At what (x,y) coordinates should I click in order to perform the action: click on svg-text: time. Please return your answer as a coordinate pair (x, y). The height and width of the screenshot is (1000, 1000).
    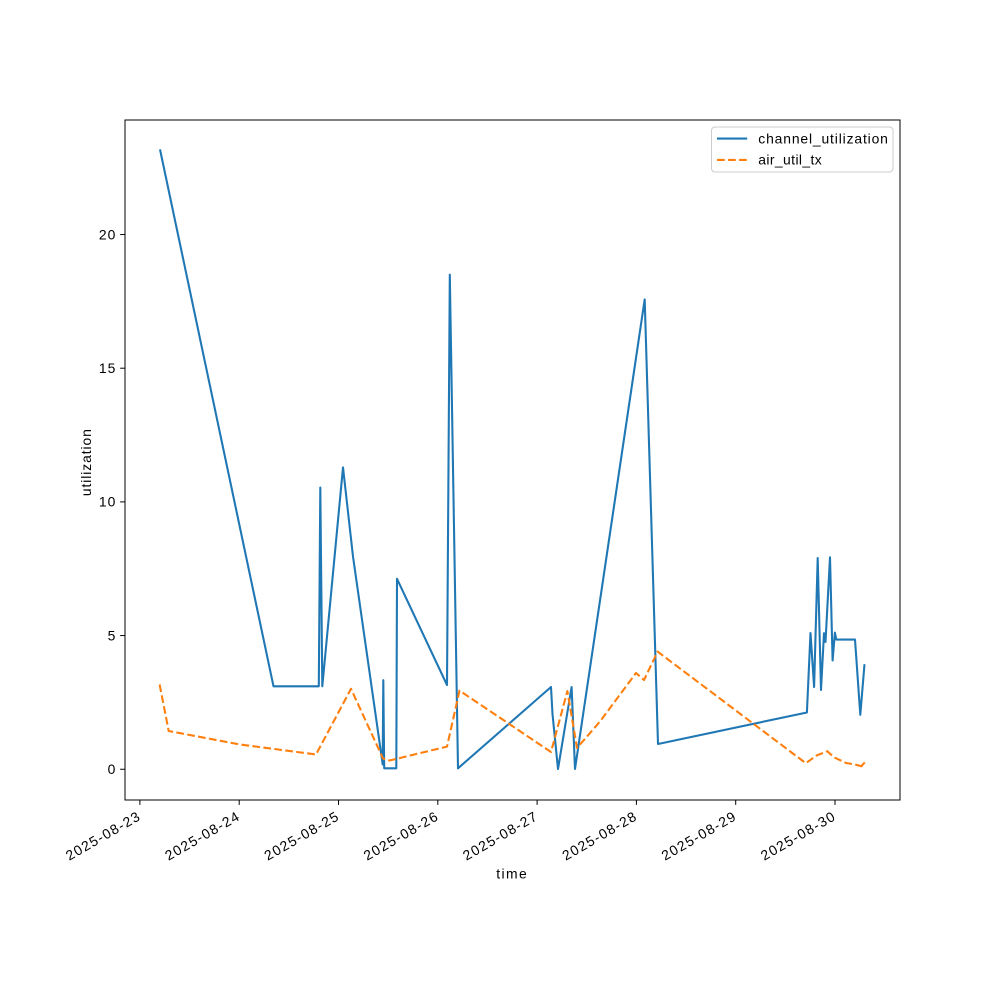
    Looking at the image, I should click on (512, 873).